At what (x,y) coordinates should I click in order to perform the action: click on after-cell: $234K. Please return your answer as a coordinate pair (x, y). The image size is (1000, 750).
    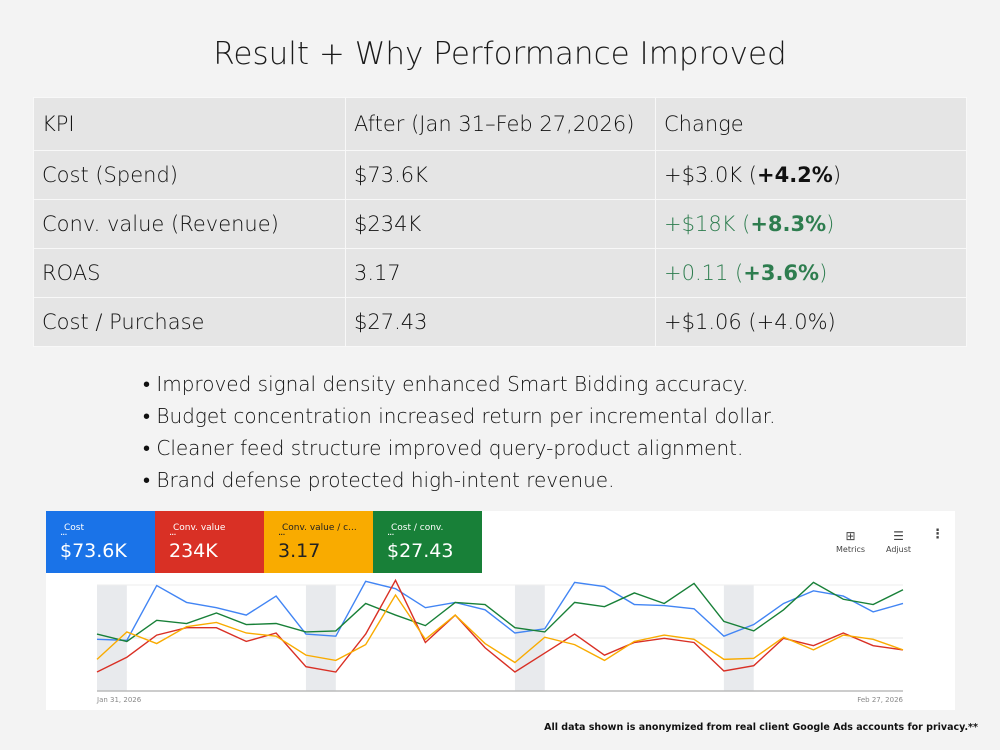
    Looking at the image, I should click on (500, 224).